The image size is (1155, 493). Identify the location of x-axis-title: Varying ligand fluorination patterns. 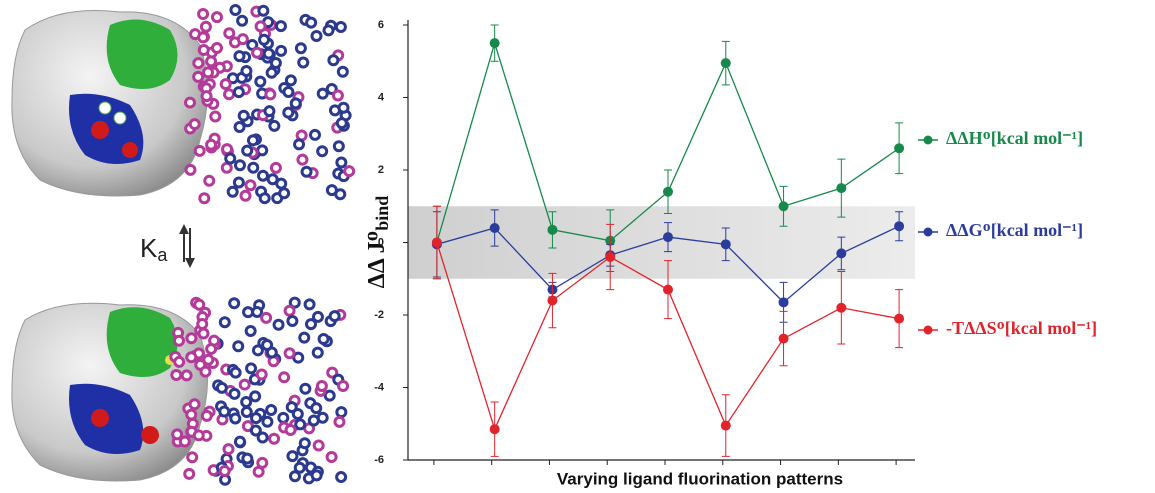
(700, 478).